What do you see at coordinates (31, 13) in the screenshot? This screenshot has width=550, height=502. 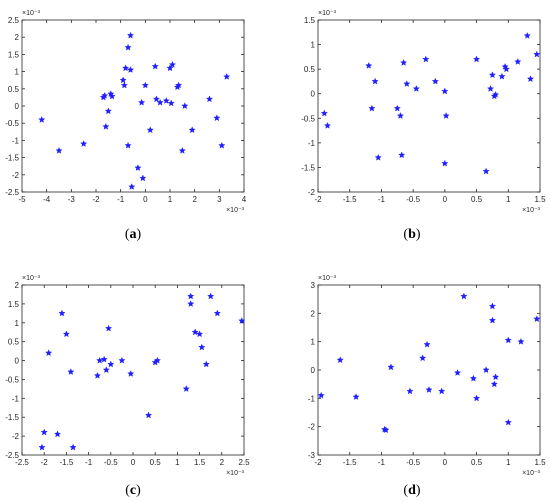 I see `y-axis-exponent: ×10⁻³` at bounding box center [31, 13].